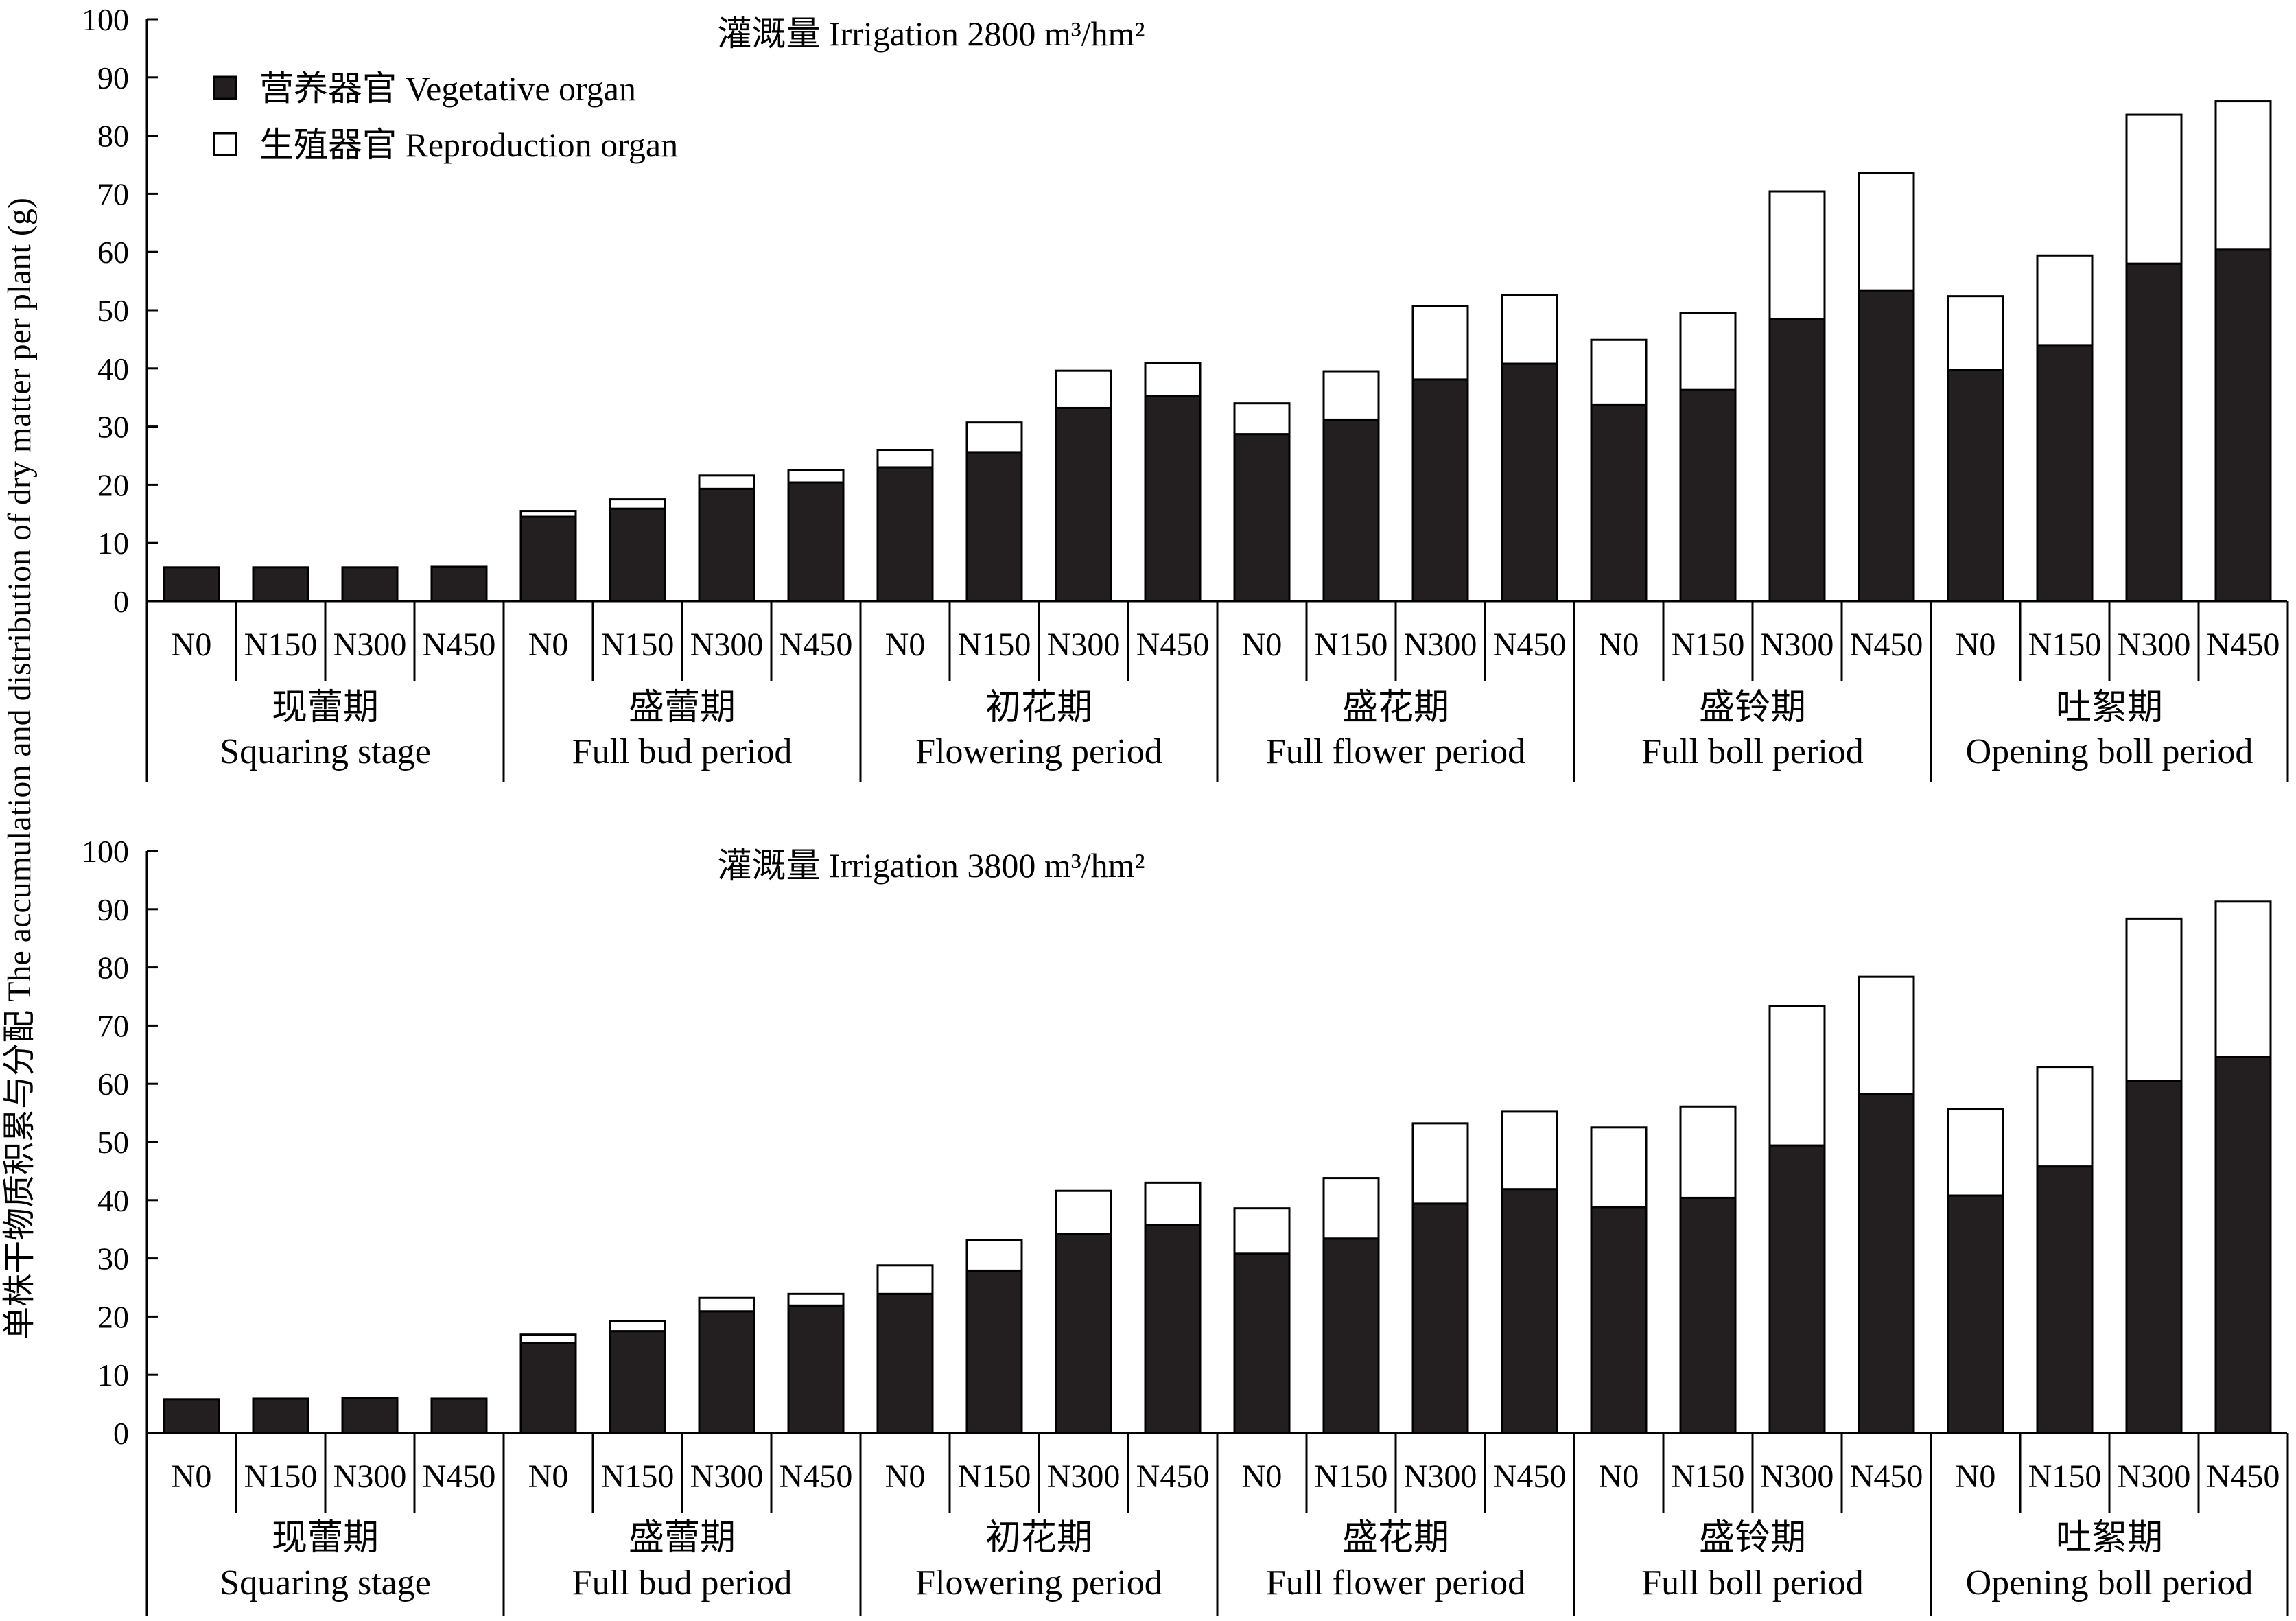 This screenshot has height=1621, width=2296. Describe the element at coordinates (113, 136) in the screenshot. I see `y-tick-label: 80` at that location.